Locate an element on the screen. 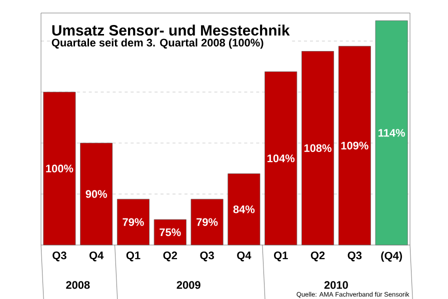 The width and height of the screenshot is (448, 299). x-tick-label: (Q4) is located at coordinates (391, 257).